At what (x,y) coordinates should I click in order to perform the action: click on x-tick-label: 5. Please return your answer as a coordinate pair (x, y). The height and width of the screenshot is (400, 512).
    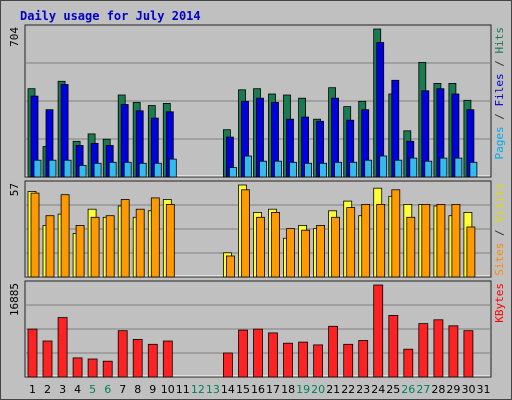
    Looking at the image, I should click on (92, 389).